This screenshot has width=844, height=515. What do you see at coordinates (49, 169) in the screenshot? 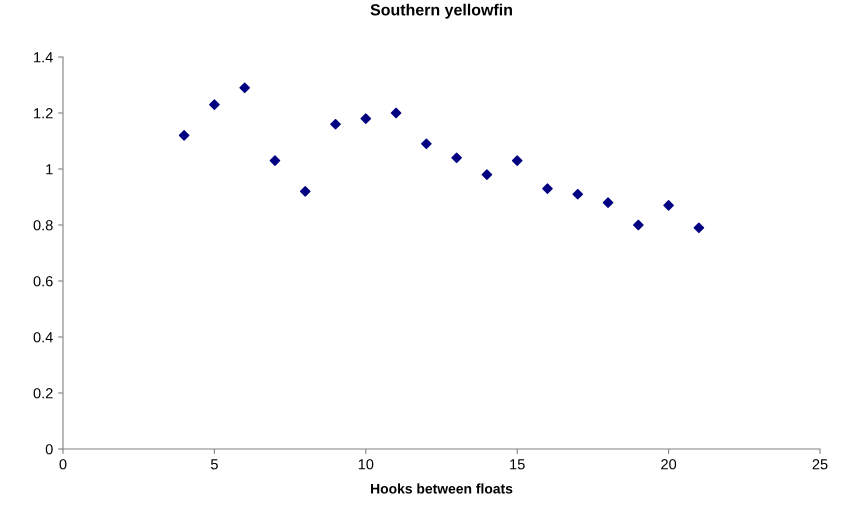
I see `y-tick-label: 1` at bounding box center [49, 169].